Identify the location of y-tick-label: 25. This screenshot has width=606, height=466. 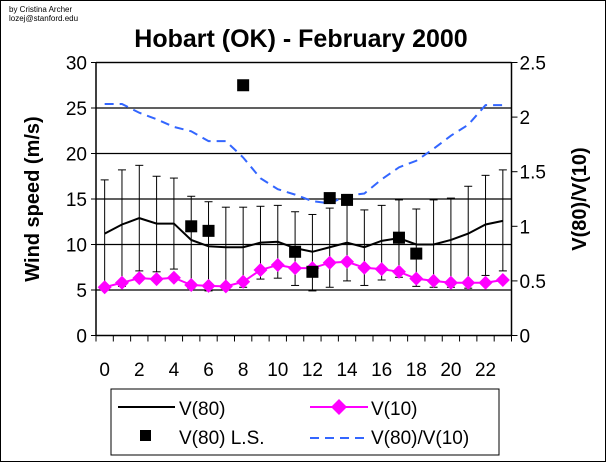
(76, 109).